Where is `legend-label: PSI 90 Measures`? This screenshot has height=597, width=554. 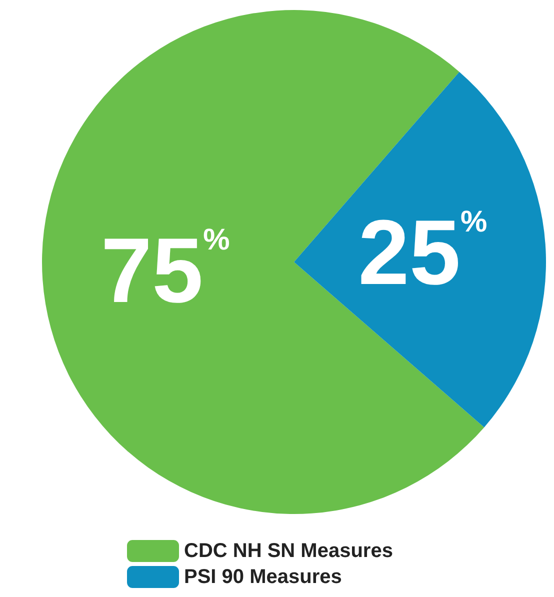 legend-label: PSI 90 Measures is located at coordinates (263, 577).